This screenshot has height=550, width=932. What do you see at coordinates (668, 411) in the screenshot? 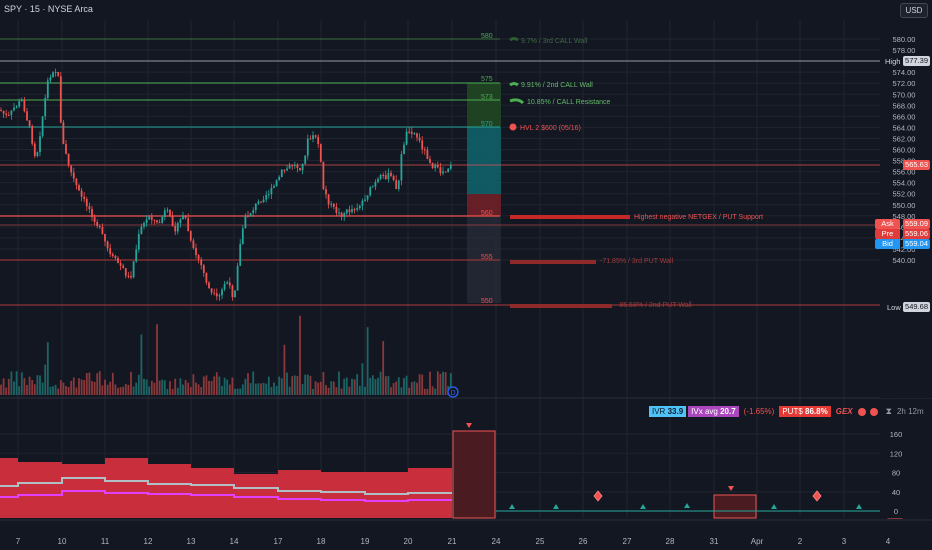
I see `ivr-badge: IVR 33.9` at bounding box center [668, 411].